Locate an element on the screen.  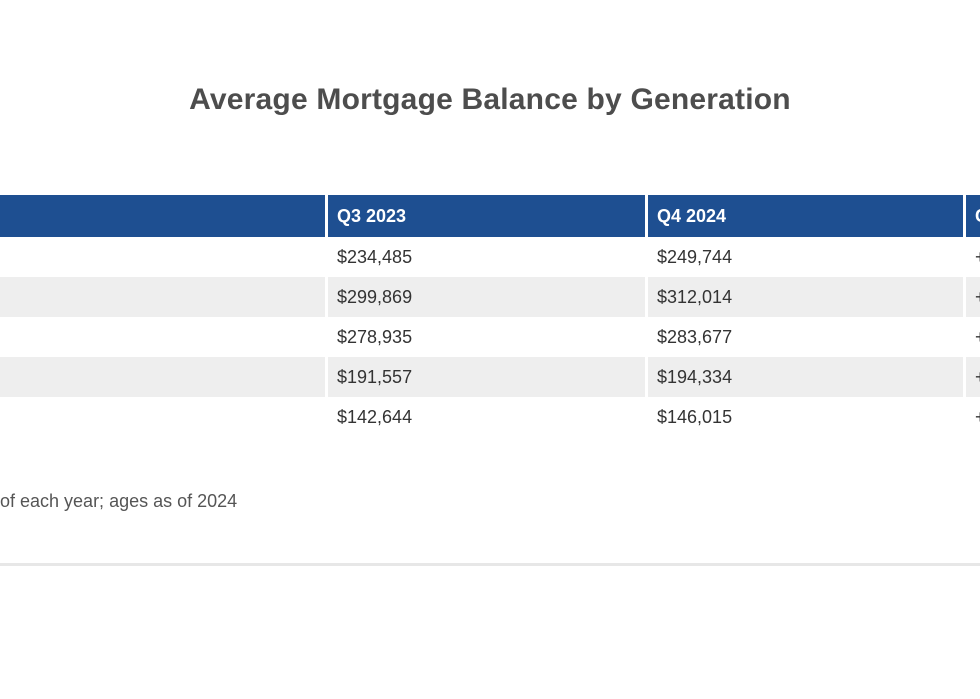
cell-q3-2023-value: $191,557 is located at coordinates (485, 377).